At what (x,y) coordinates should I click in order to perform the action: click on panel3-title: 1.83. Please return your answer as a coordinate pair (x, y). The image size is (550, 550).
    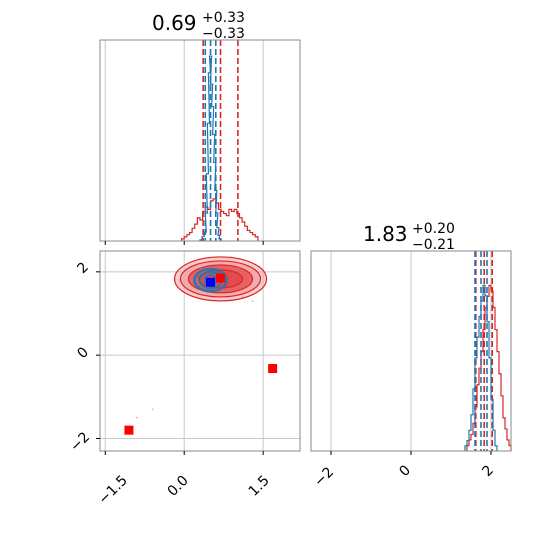
    Looking at the image, I should click on (385, 234).